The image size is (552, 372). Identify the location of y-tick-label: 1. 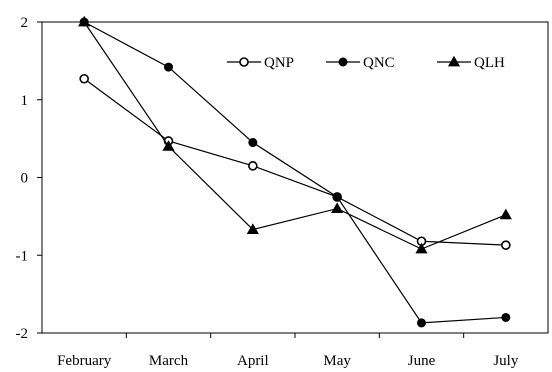
(25, 101).